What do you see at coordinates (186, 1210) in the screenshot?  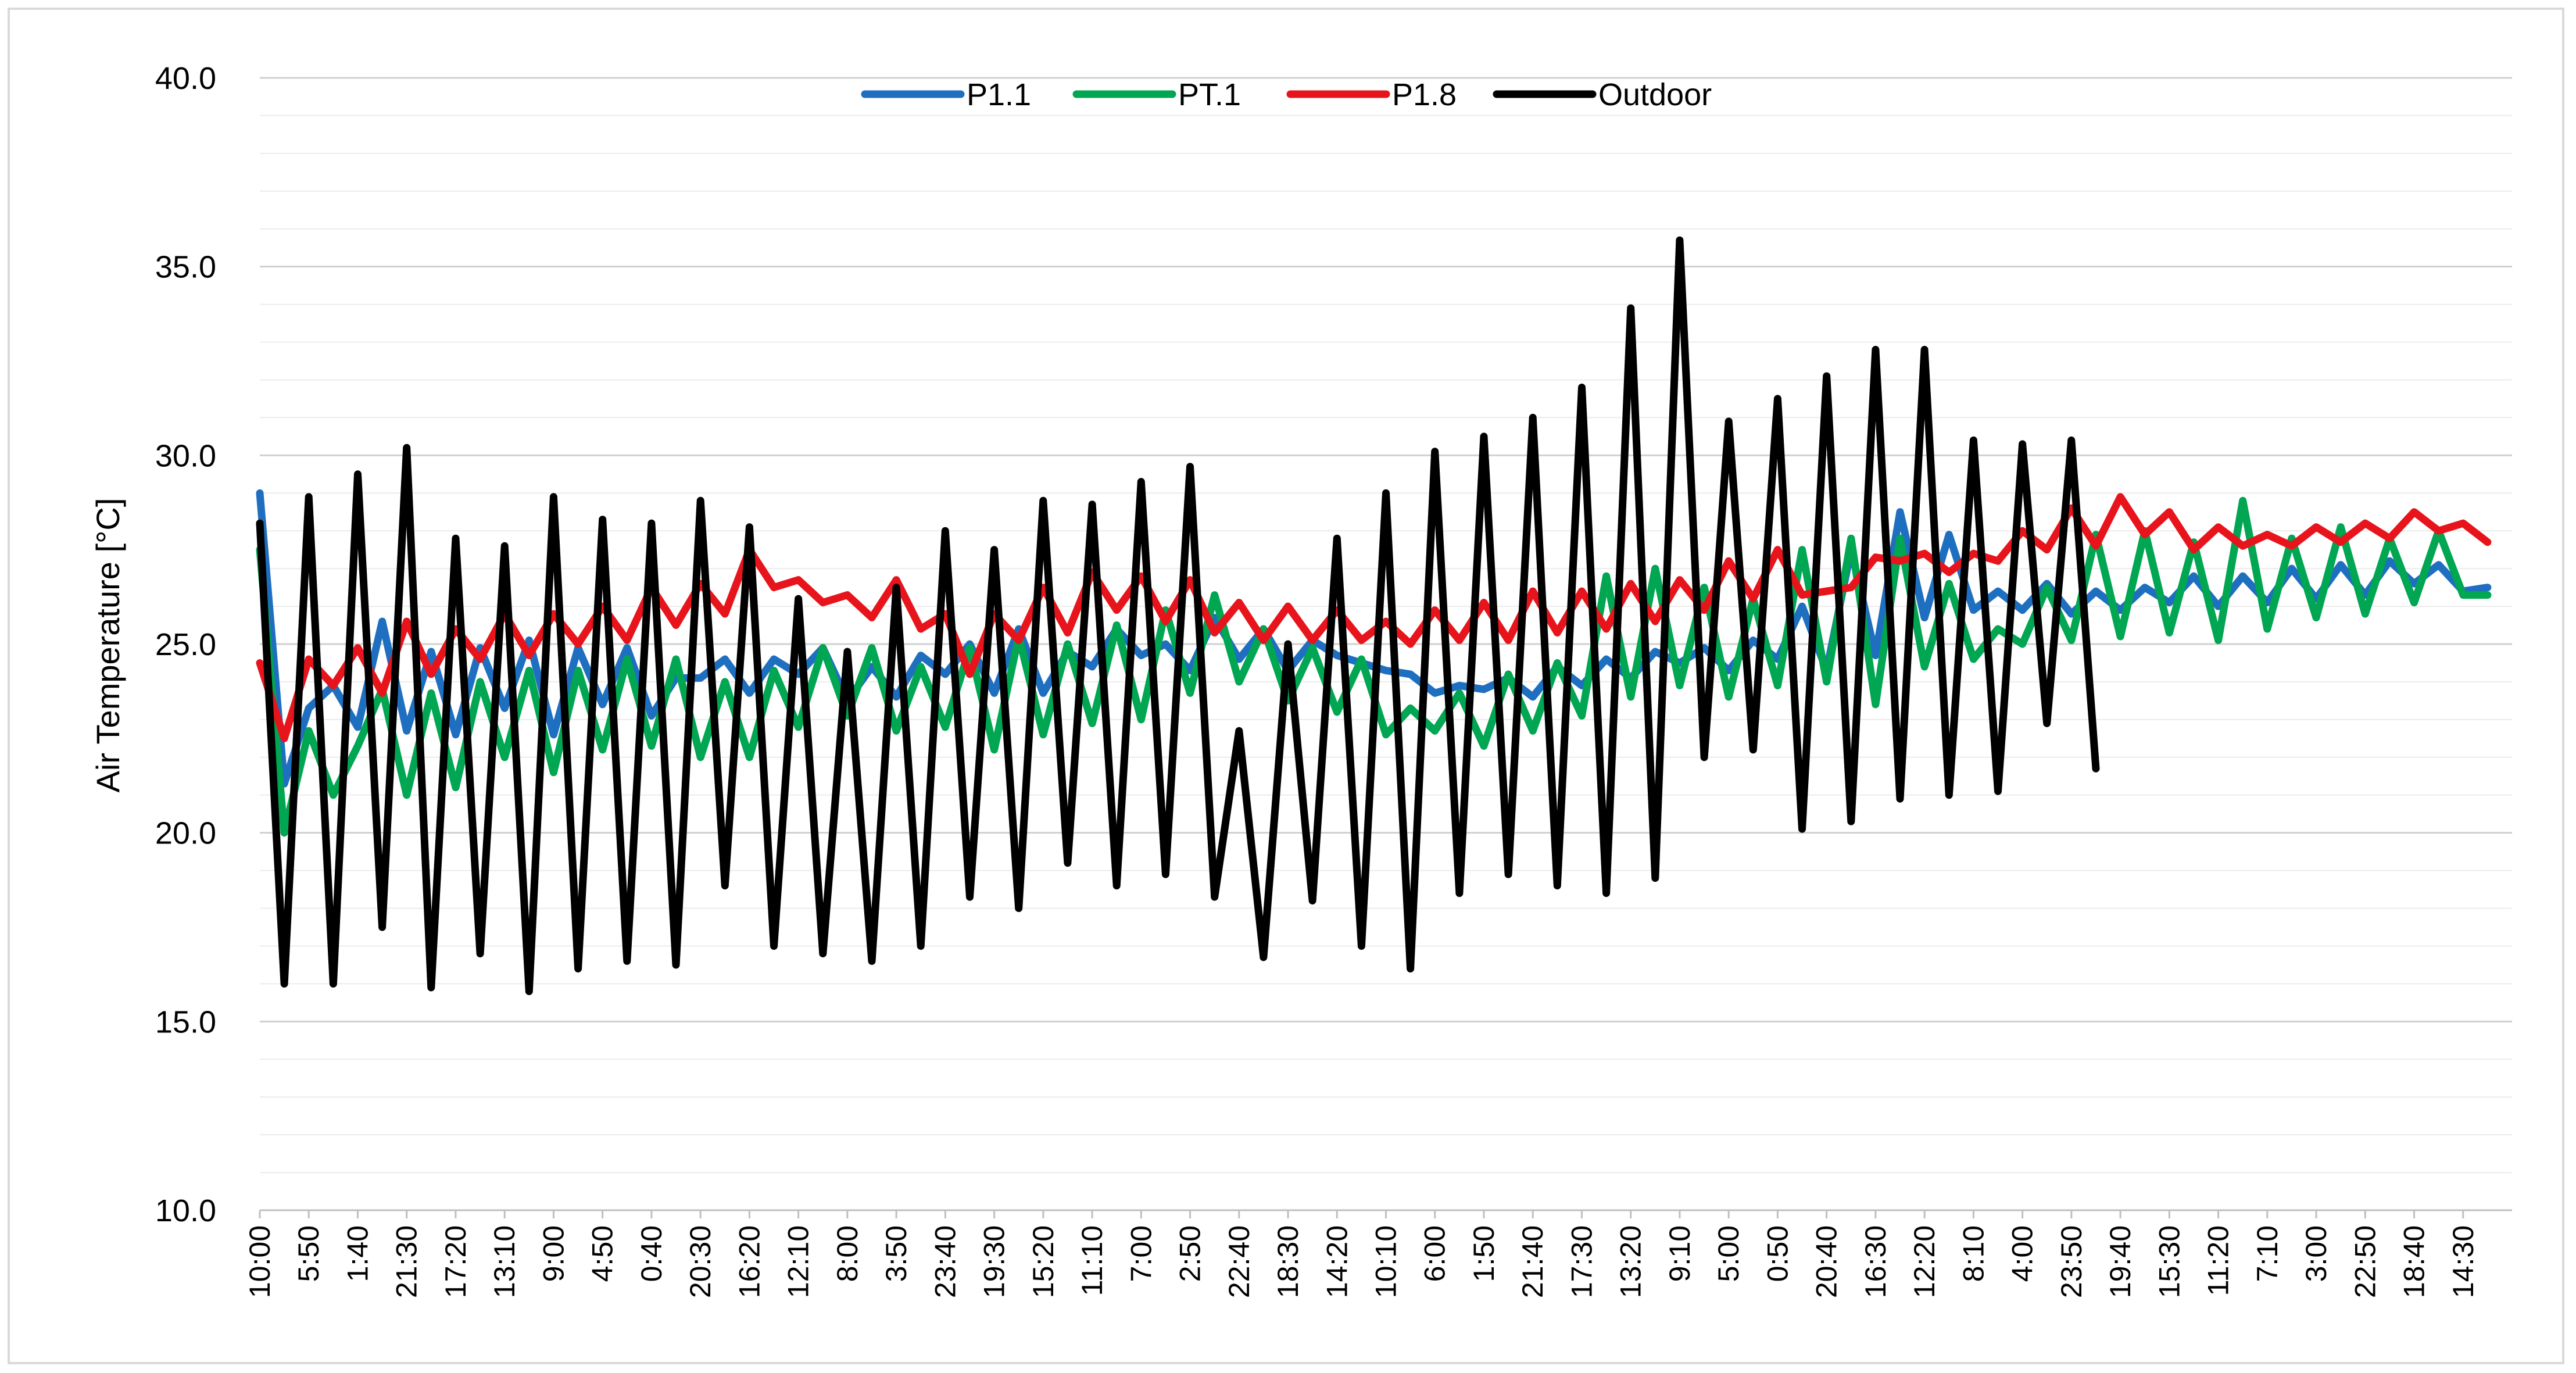 I see `y-tick-label: 10.0` at bounding box center [186, 1210].